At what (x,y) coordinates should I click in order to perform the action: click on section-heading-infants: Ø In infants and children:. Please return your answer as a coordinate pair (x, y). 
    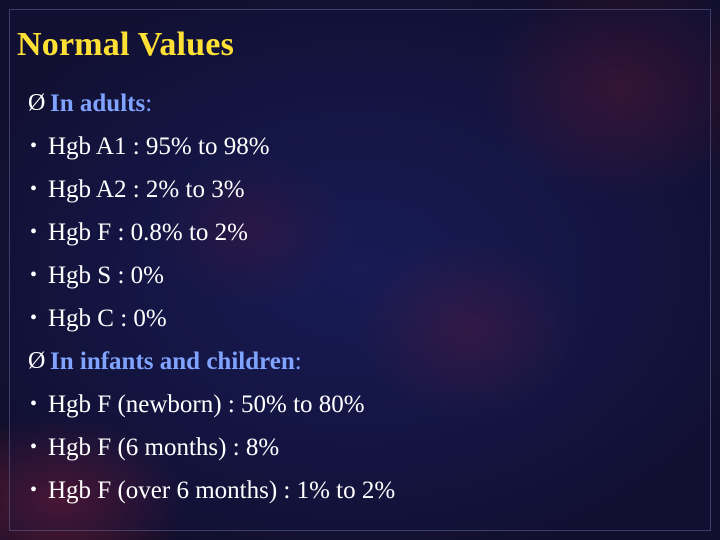
    Looking at the image, I should click on (359, 361).